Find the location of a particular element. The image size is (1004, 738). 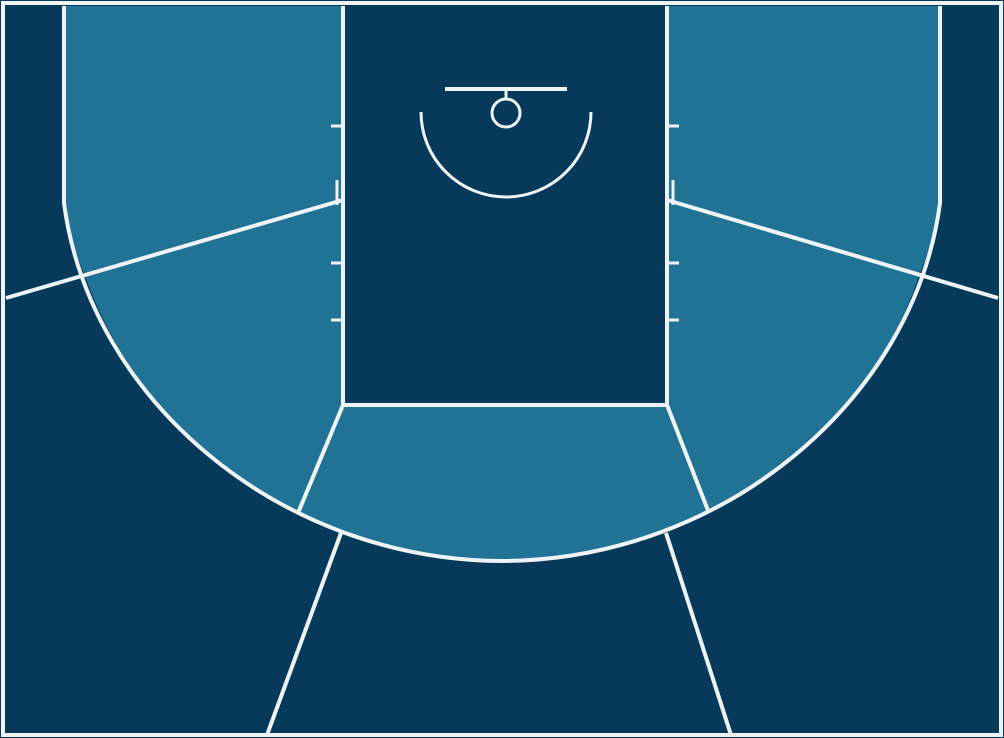

right-wing-midrange-zone is located at coordinates (793, 356).